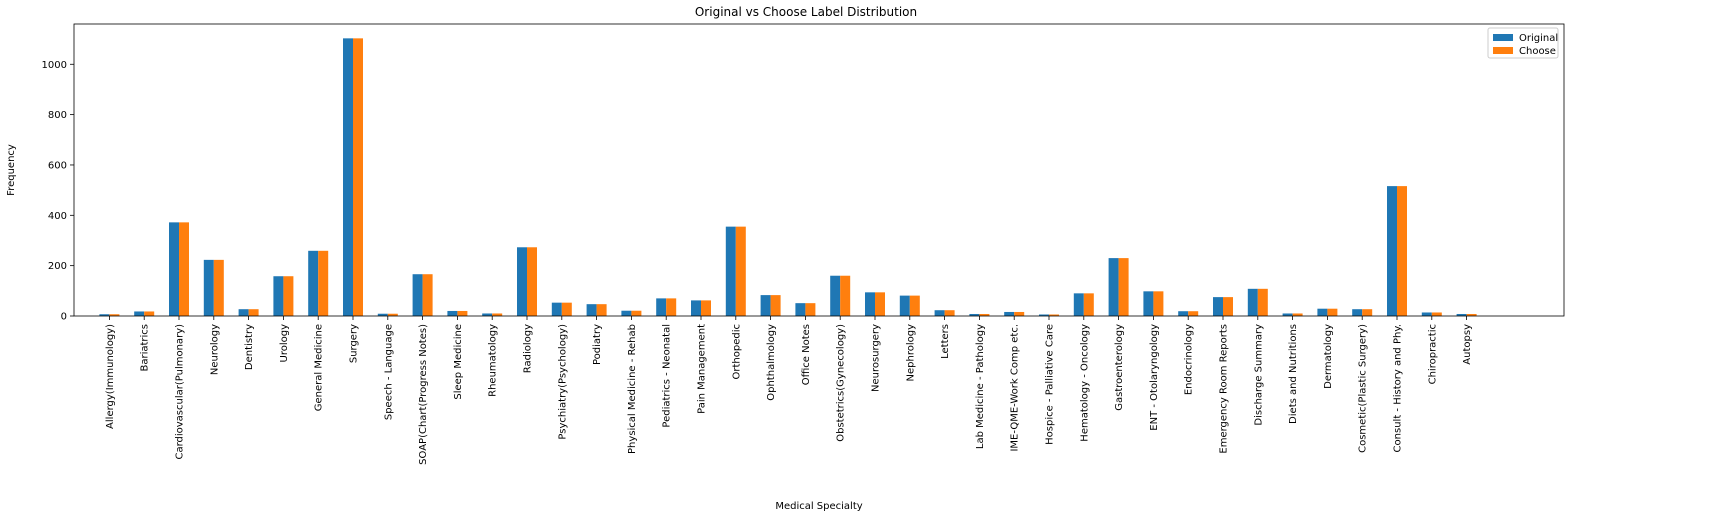 The width and height of the screenshot is (1734, 517). Describe the element at coordinates (57, 165) in the screenshot. I see `y-tick-label-3: 600` at that location.